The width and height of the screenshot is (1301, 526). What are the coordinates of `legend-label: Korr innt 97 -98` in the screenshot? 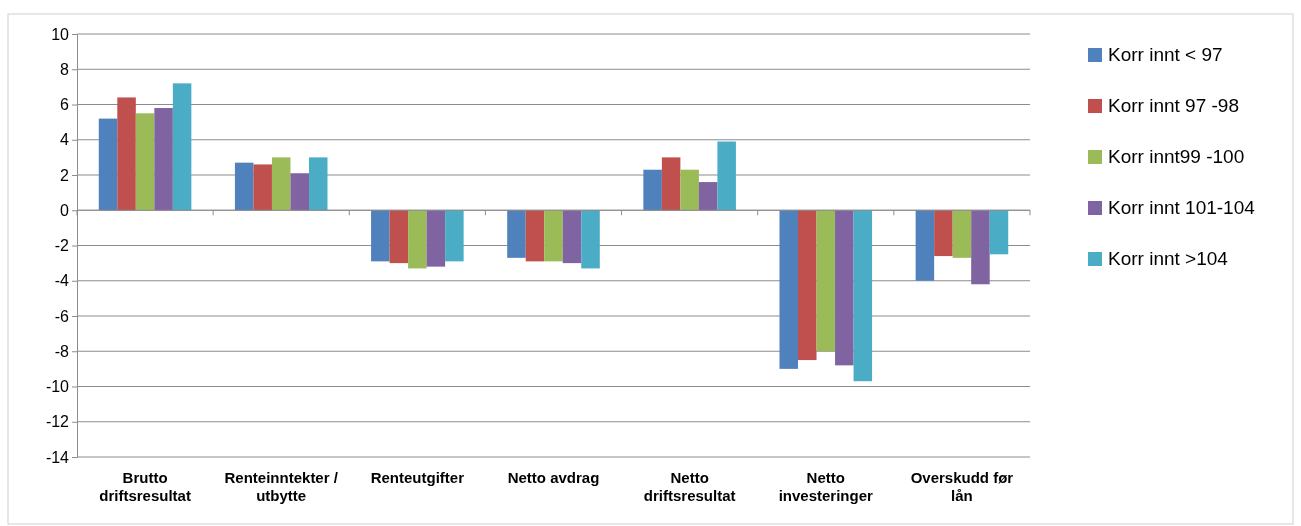 It's located at (1173, 105).